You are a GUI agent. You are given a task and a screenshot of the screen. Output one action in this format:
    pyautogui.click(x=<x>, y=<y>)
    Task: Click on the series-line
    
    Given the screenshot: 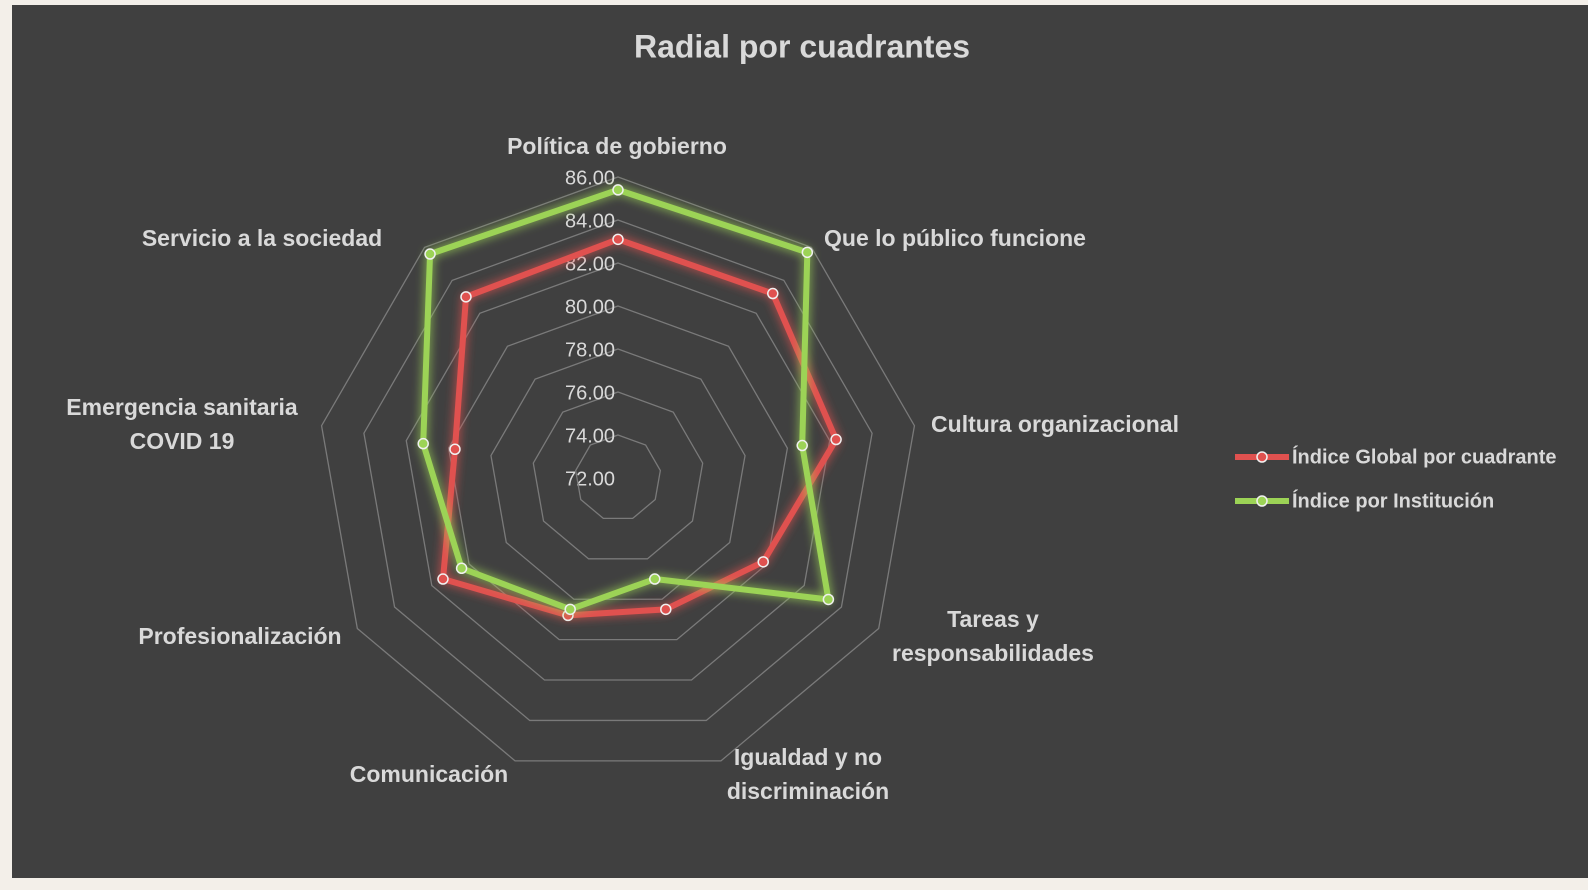 What is the action you would take?
    pyautogui.click(x=626, y=399)
    